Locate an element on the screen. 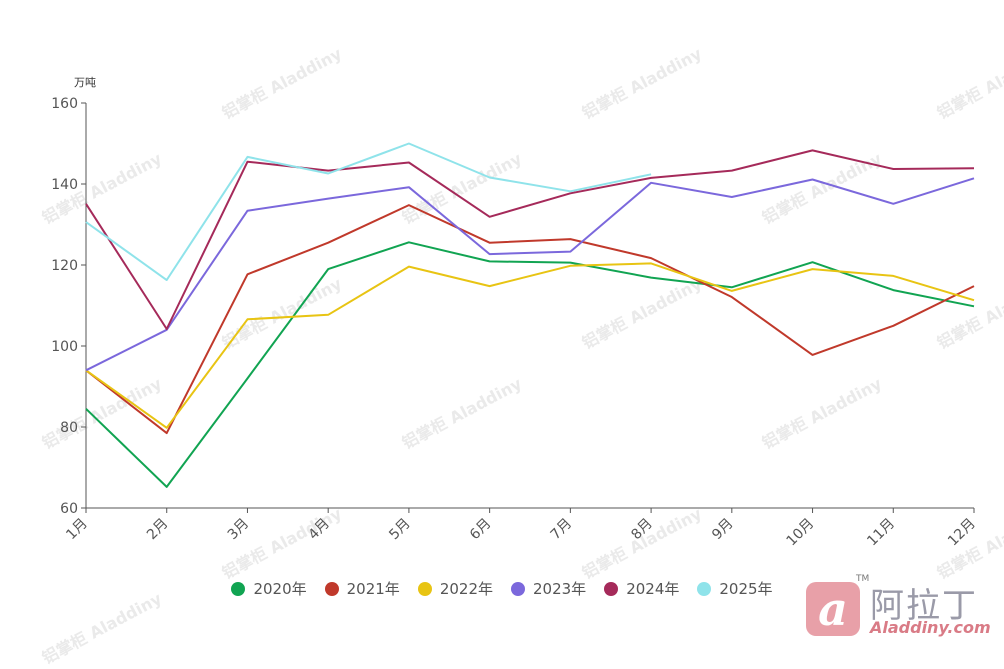 The image size is (1004, 669). legend: 2020年 2021年 2022年 2023年 2024年 2025年 is located at coordinates (502, 588).